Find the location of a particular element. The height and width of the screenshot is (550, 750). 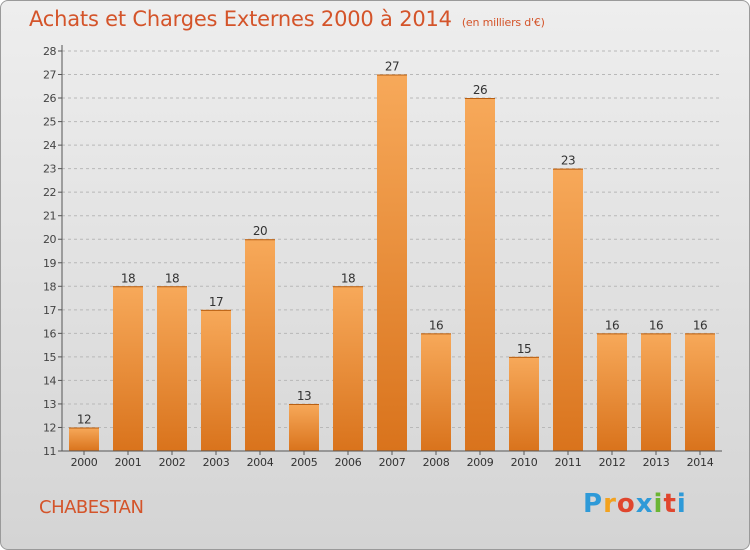

logo-letter: t is located at coordinates (670, 504).